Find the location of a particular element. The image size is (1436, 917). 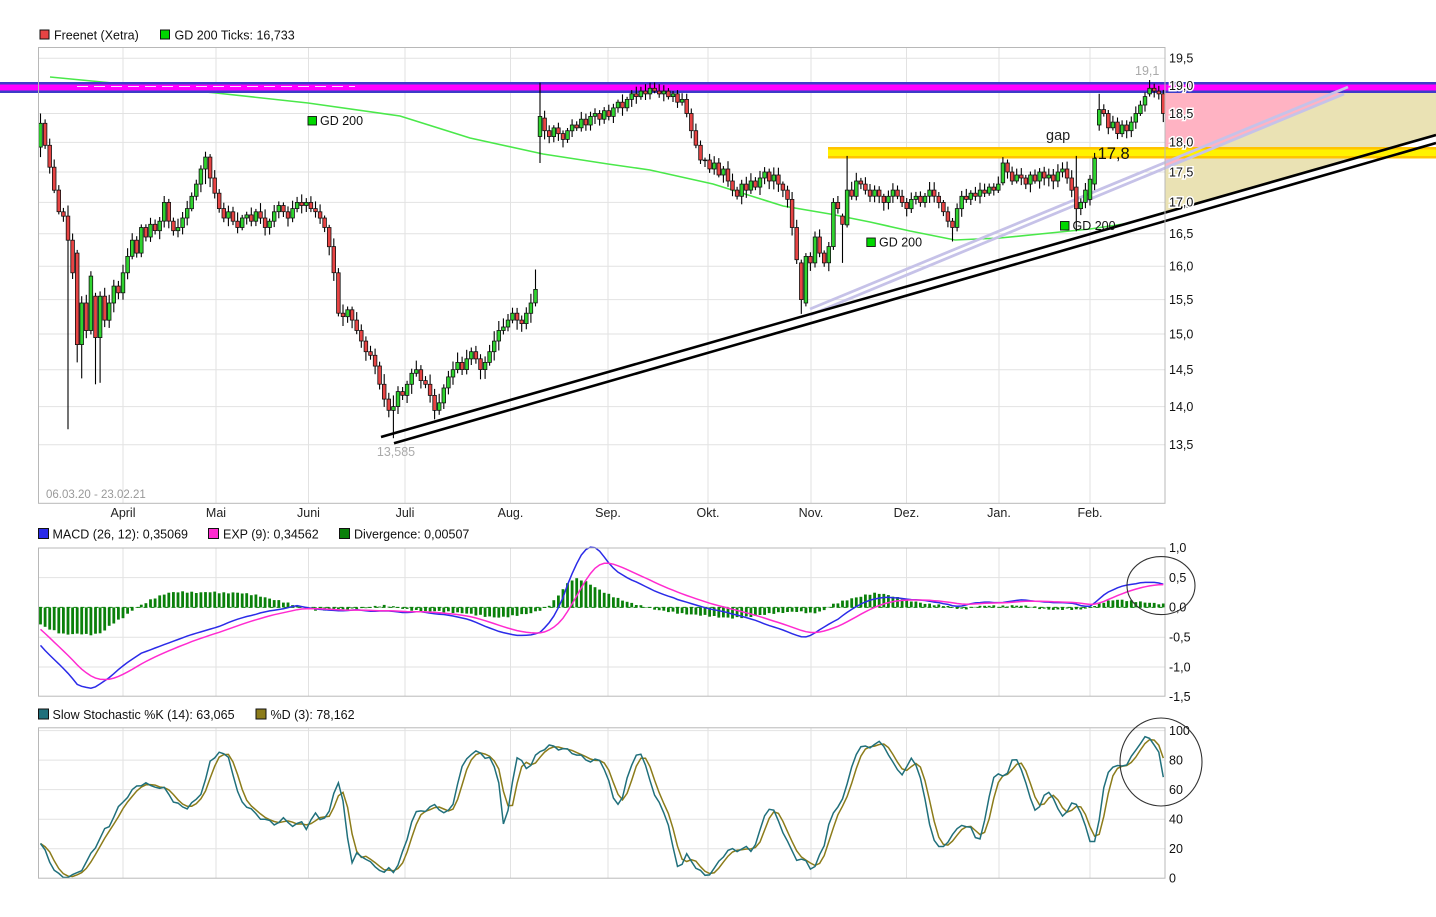

svg-text: 06.03.20 - 23.02.21 is located at coordinates (96, 495).